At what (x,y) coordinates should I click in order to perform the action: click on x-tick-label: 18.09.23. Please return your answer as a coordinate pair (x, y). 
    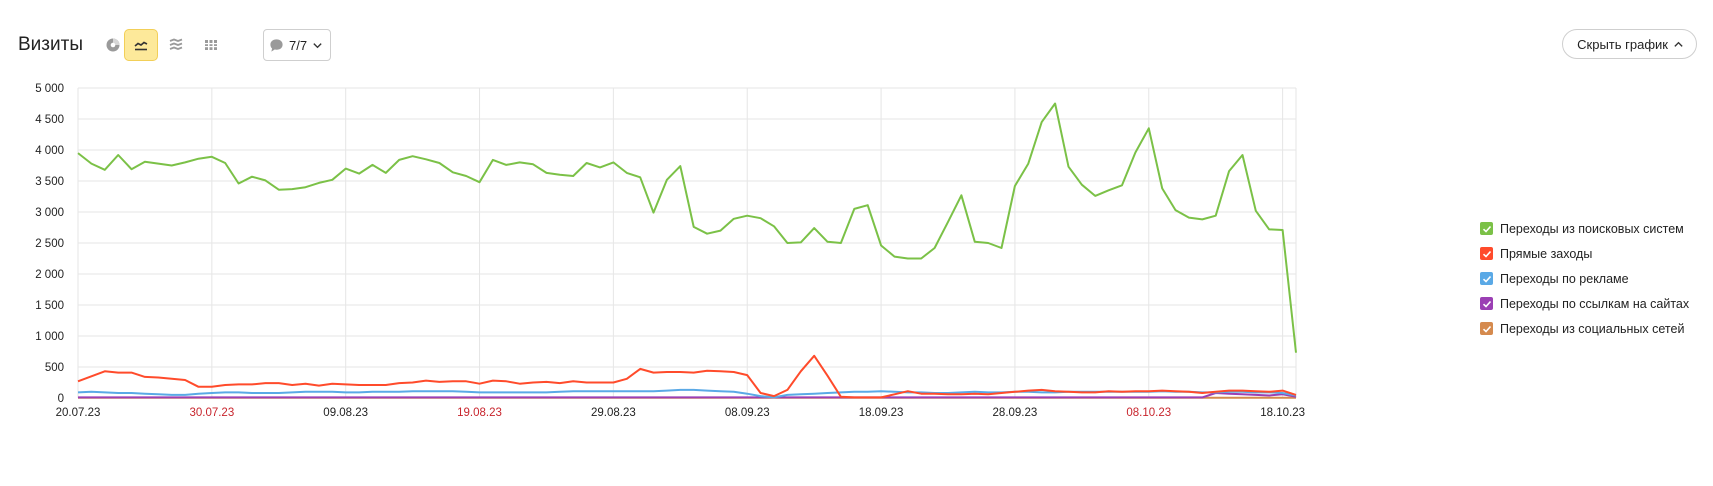
    Looking at the image, I should click on (881, 413).